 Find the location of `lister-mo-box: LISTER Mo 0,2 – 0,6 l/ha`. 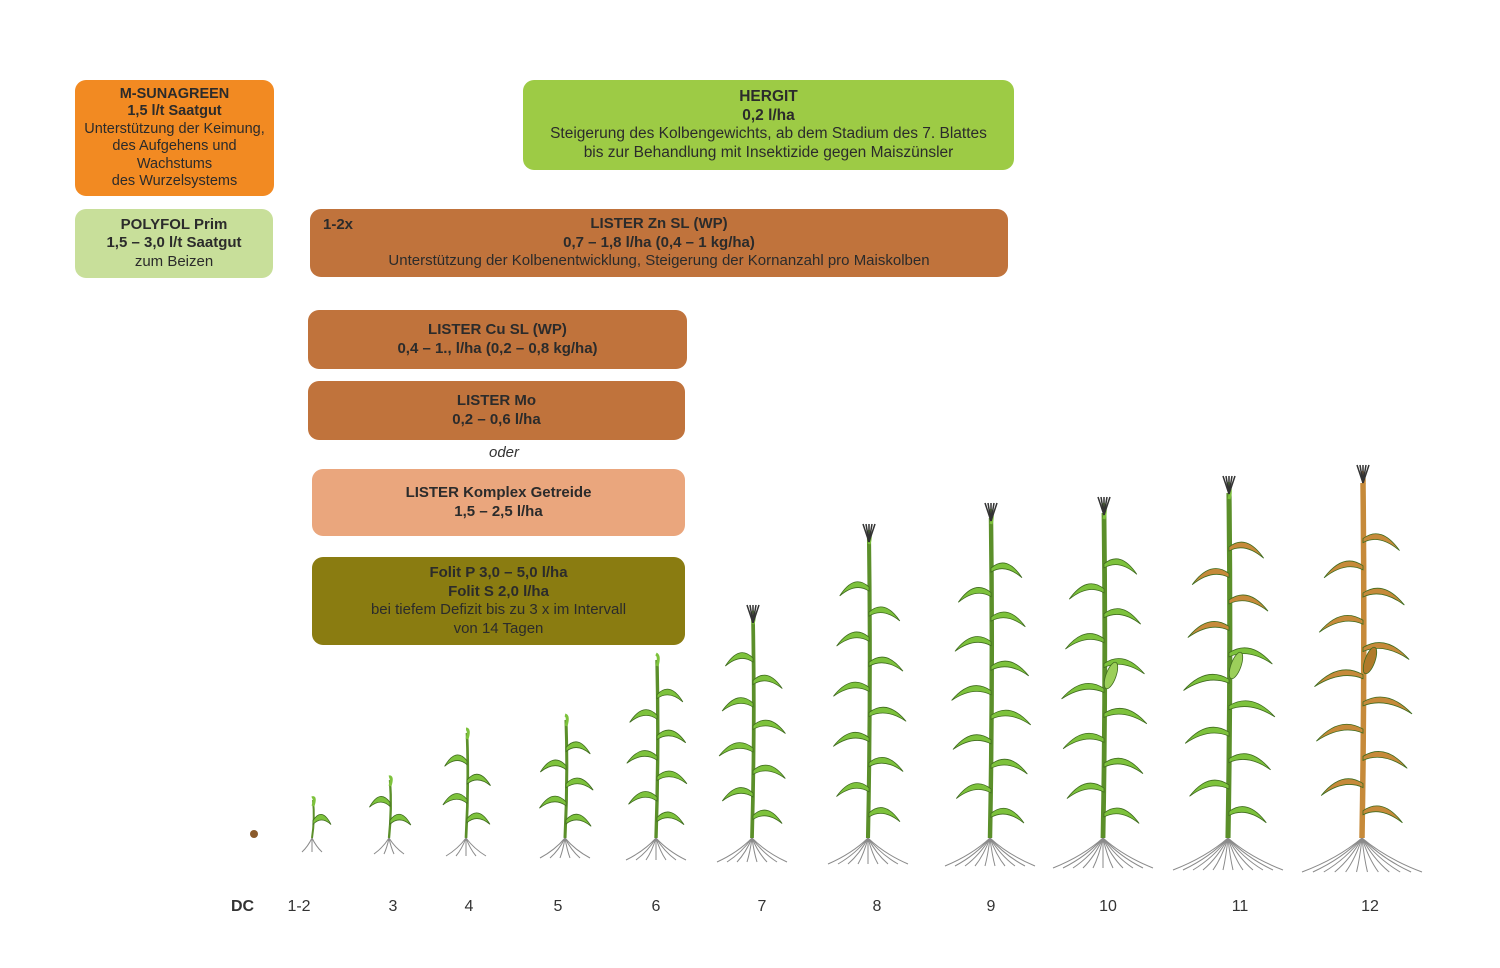

lister-mo-box: LISTER Mo 0,2 – 0,6 l/ha is located at coordinates (496, 410).